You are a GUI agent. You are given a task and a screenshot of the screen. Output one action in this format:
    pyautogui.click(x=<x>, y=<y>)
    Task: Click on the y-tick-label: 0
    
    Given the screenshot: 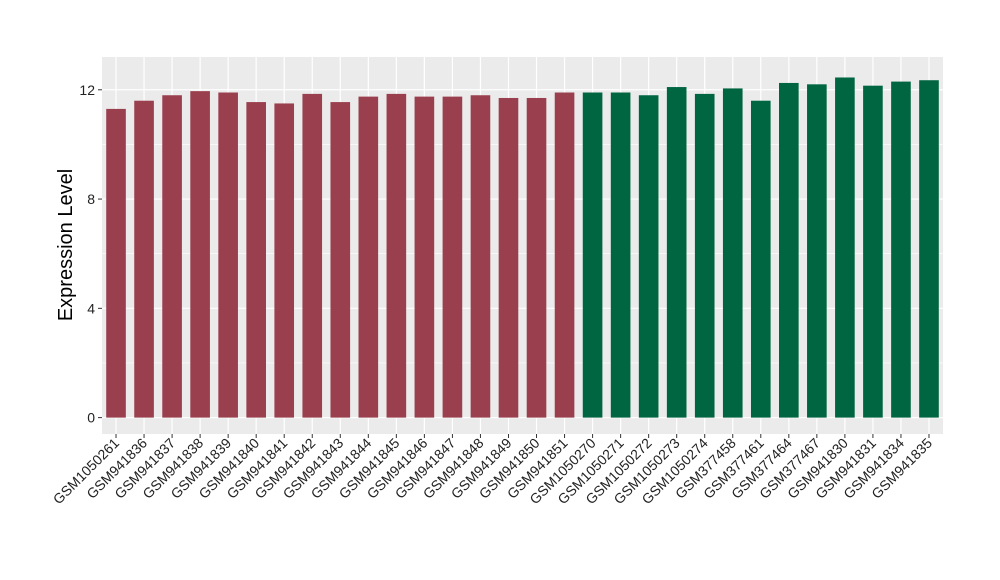 What is the action you would take?
    pyautogui.click(x=91, y=418)
    